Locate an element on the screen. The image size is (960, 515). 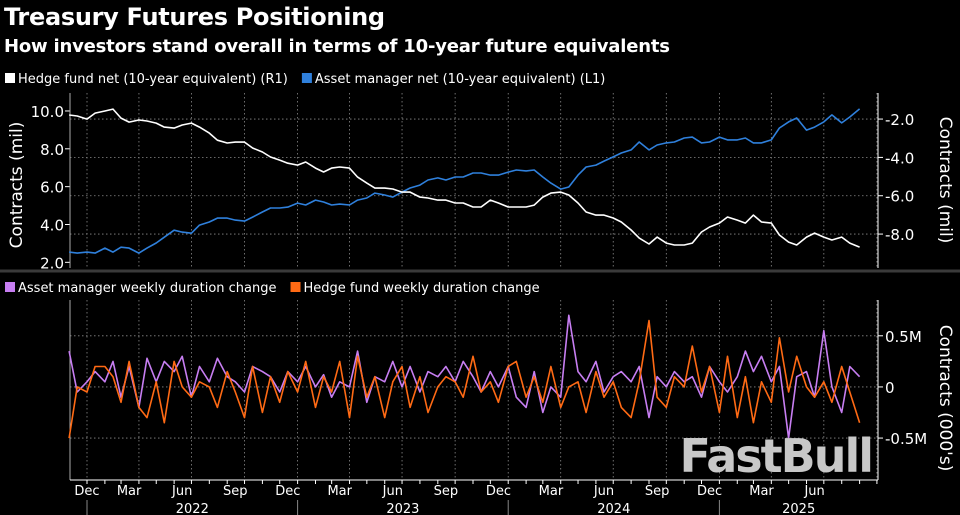
left-axis-tick-label: 6.0 is located at coordinates (52, 188).